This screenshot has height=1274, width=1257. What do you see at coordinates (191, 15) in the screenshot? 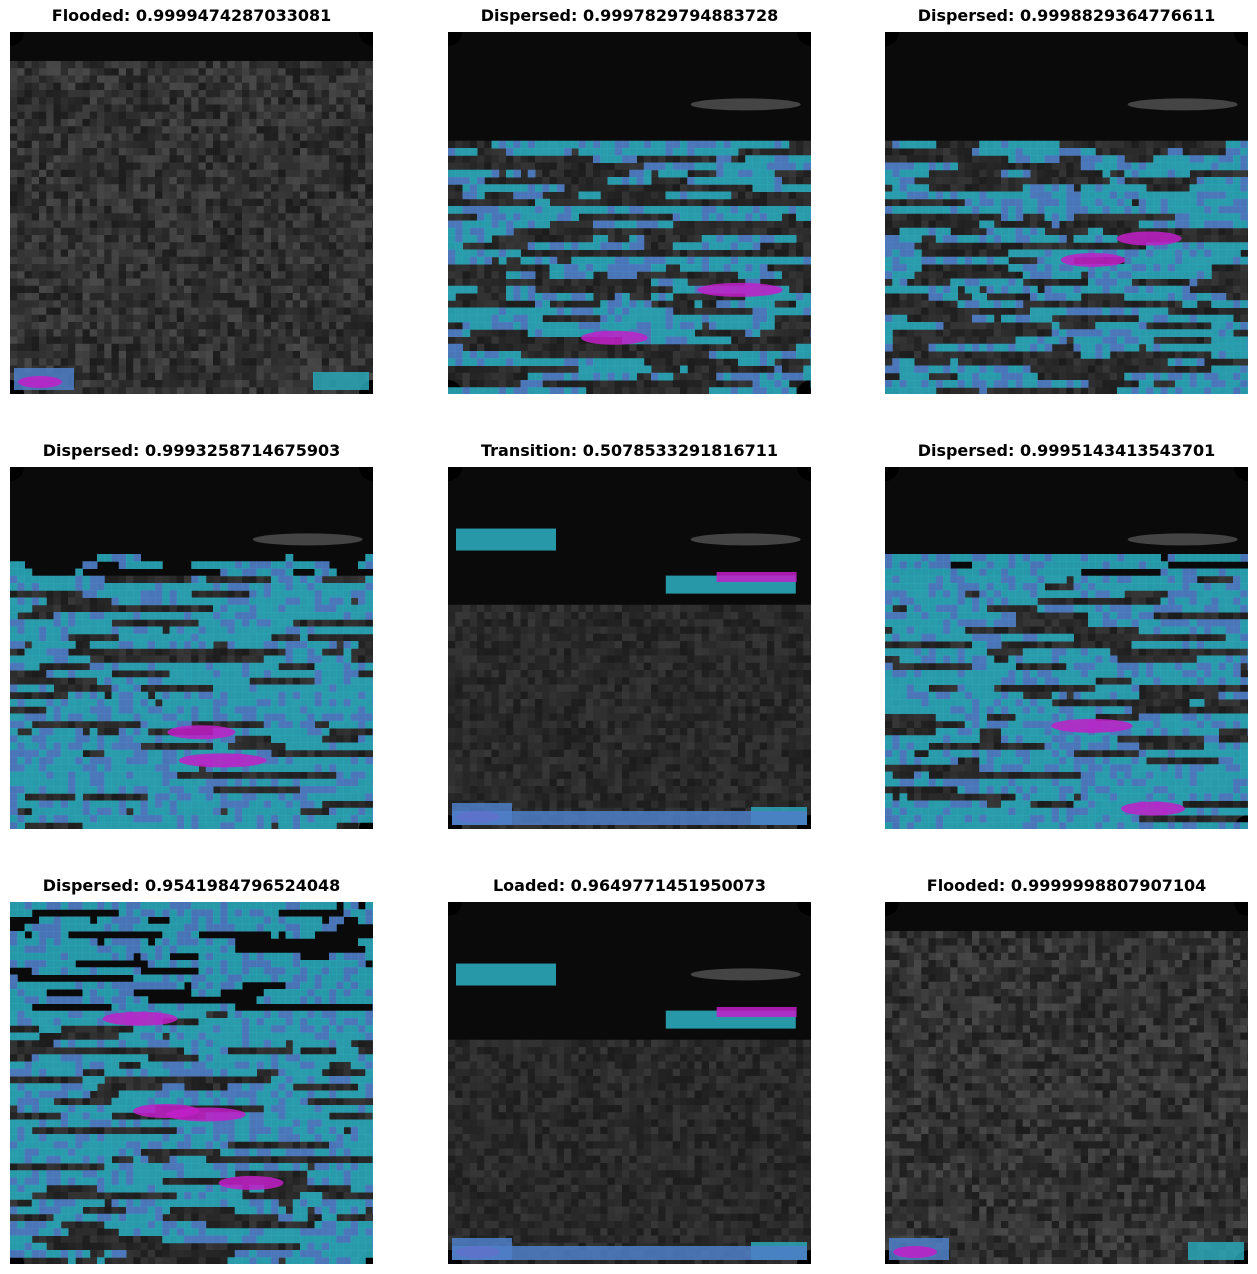
I see `panel-title: Flooded: 0.9999474287033081` at bounding box center [191, 15].